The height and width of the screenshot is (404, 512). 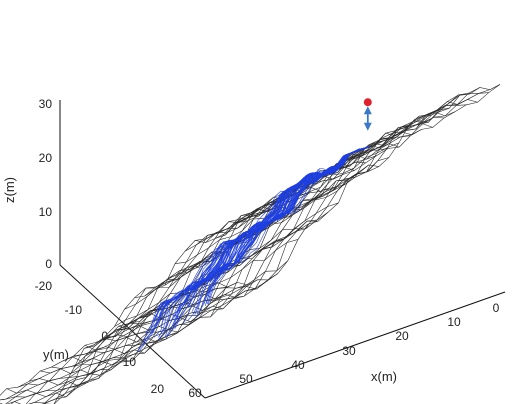 What do you see at coordinates (349, 351) in the screenshot?
I see `x-tick-30: 30` at bounding box center [349, 351].